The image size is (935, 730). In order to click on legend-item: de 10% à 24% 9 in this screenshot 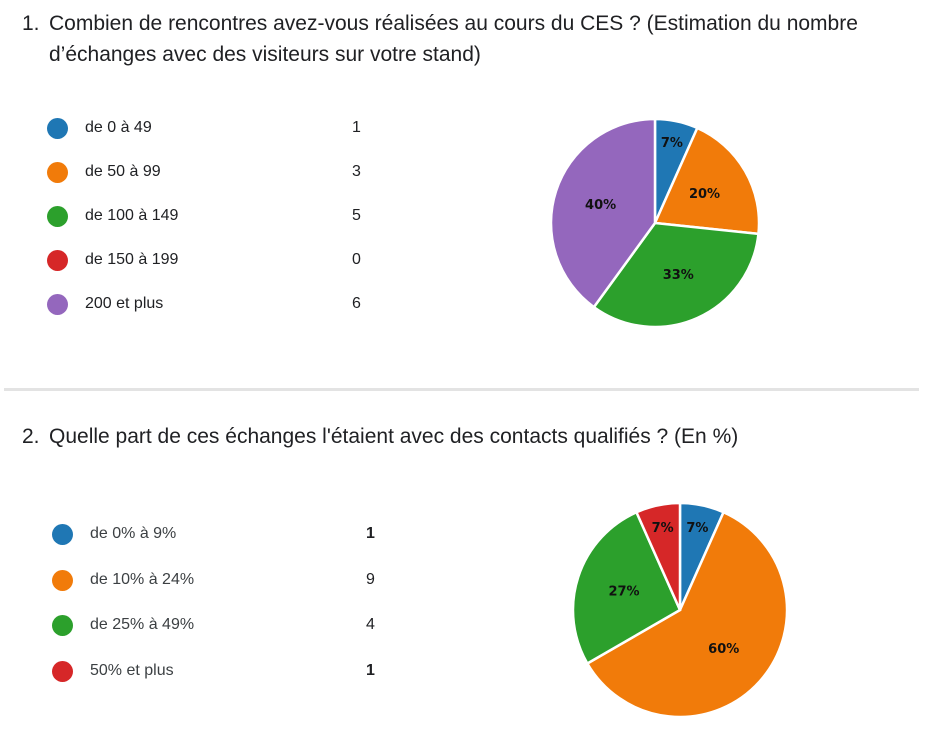, I will do `click(222, 581)`.